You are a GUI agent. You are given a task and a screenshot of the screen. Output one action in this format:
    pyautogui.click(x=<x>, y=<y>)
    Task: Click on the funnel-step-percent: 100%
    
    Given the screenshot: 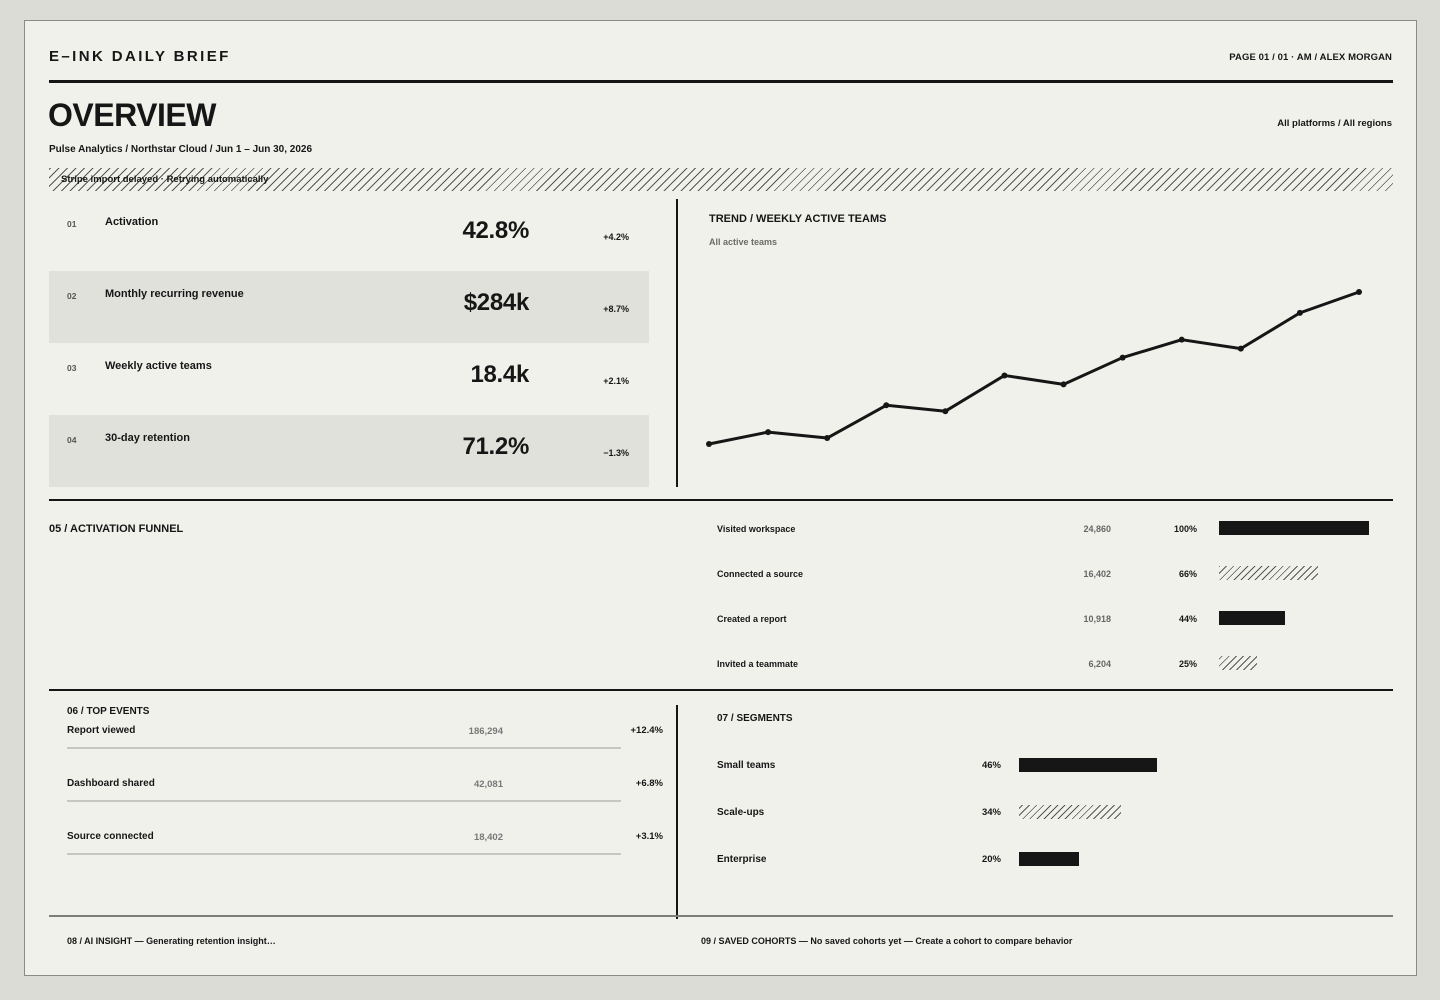 What is the action you would take?
    pyautogui.click(x=1185, y=529)
    